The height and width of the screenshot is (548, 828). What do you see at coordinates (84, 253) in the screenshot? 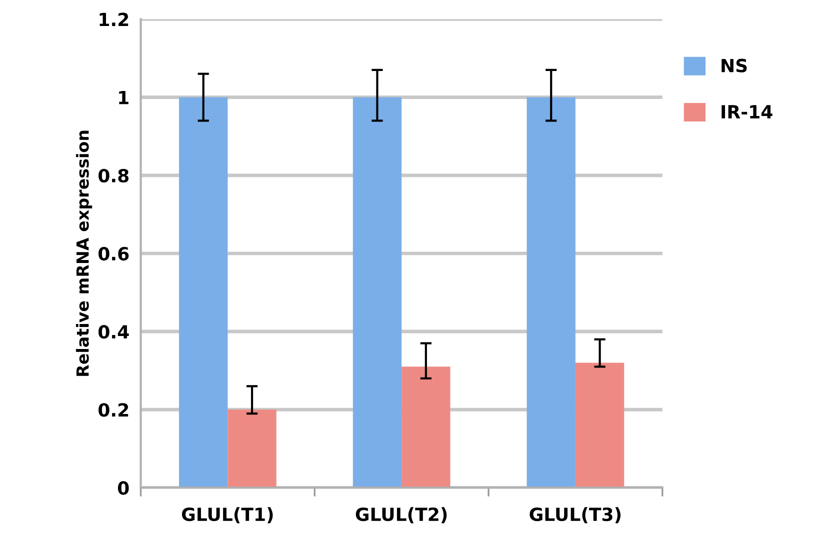
I see `y-axis-title: Relative mRNA expression` at bounding box center [84, 253].